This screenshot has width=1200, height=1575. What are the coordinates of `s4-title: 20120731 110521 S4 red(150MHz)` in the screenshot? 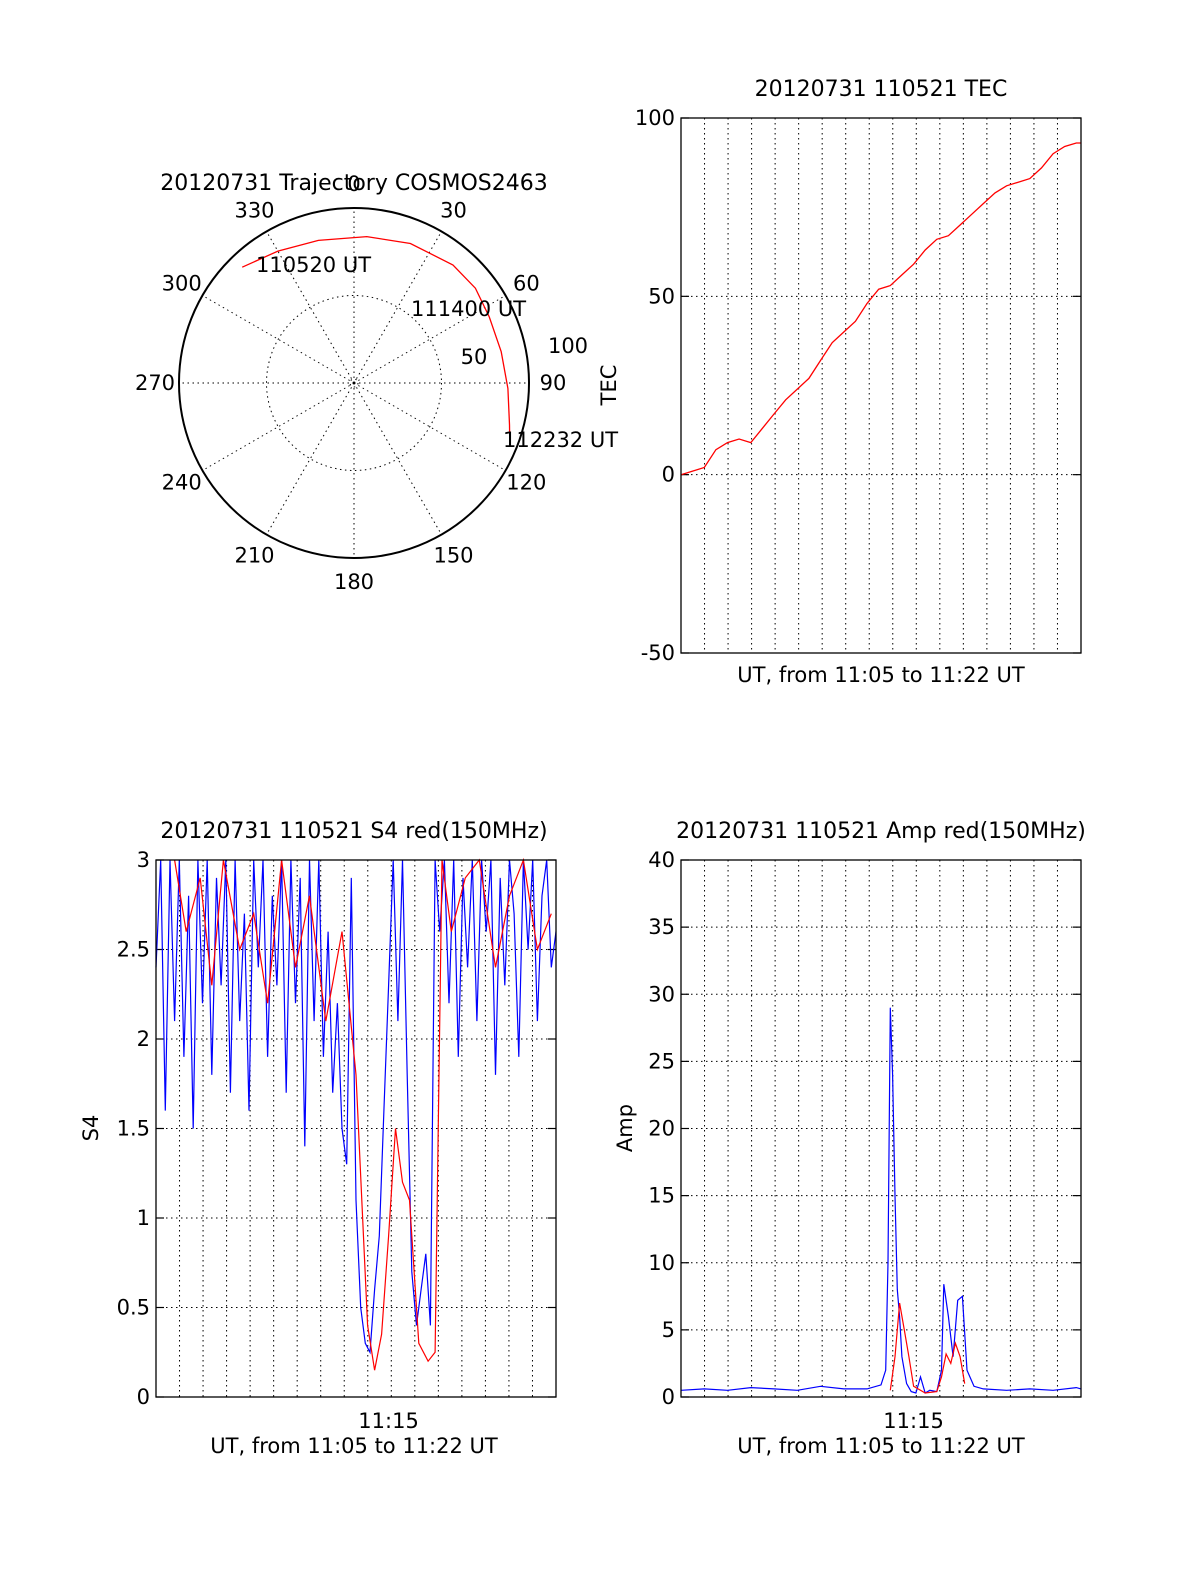 It's located at (353, 831).